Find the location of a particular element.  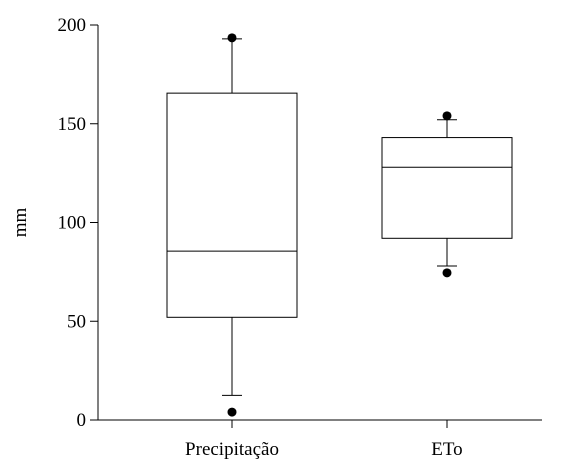

y-tick-label: 200 is located at coordinates (72, 25).